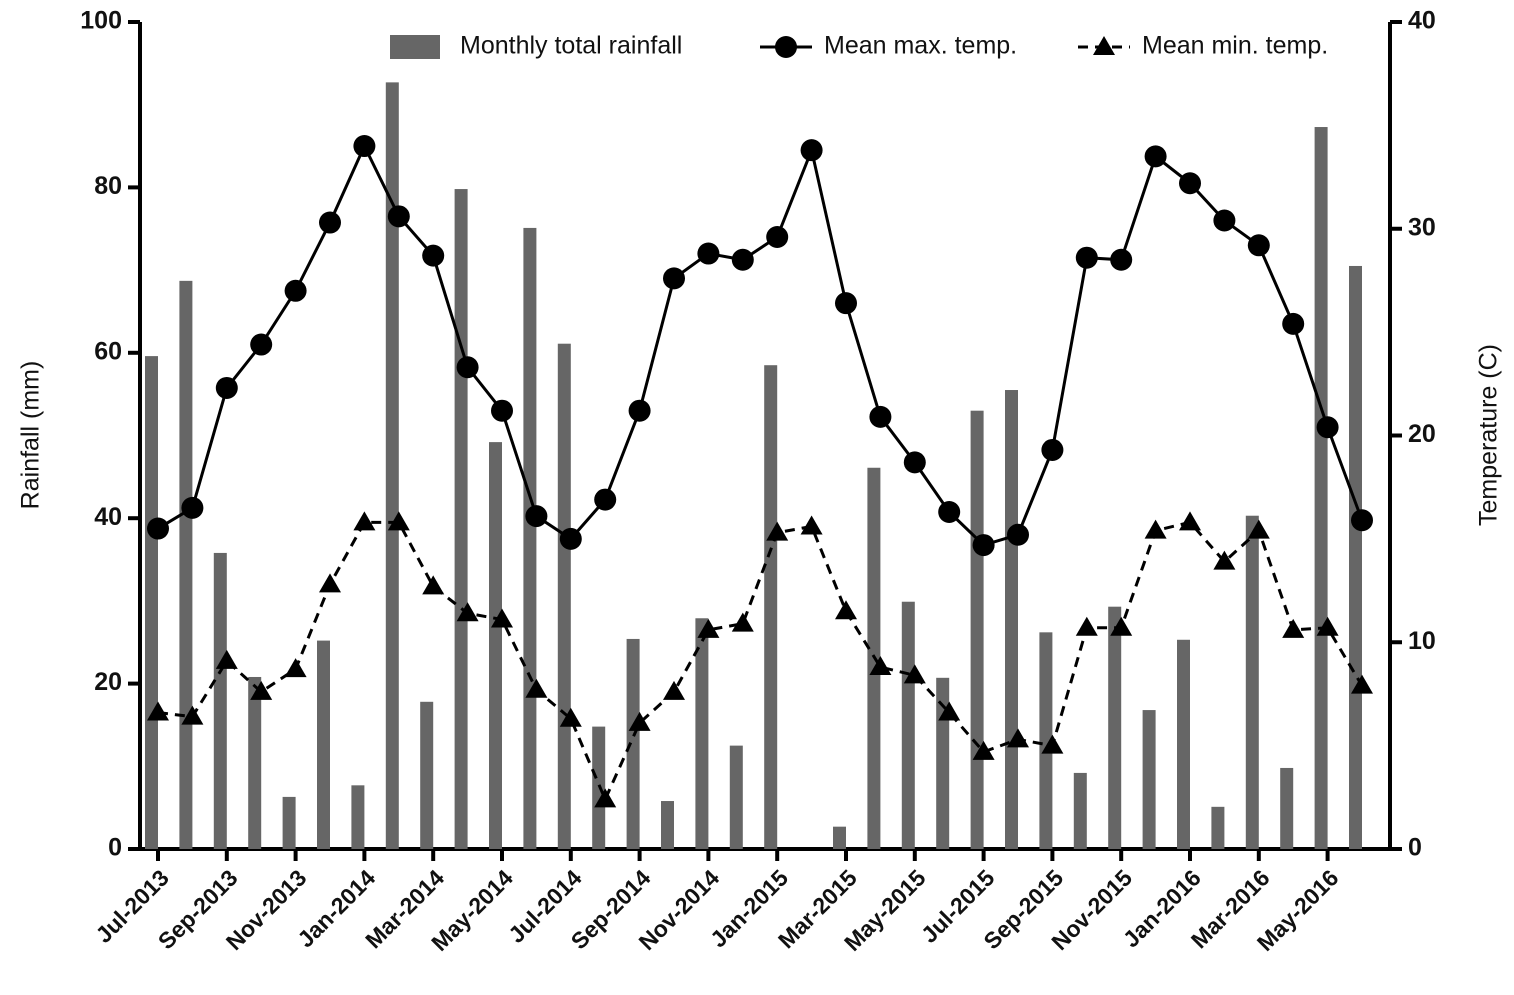 The width and height of the screenshot is (1514, 995). Describe the element at coordinates (1422, 641) in the screenshot. I see `y2-tick-label: 10` at that location.